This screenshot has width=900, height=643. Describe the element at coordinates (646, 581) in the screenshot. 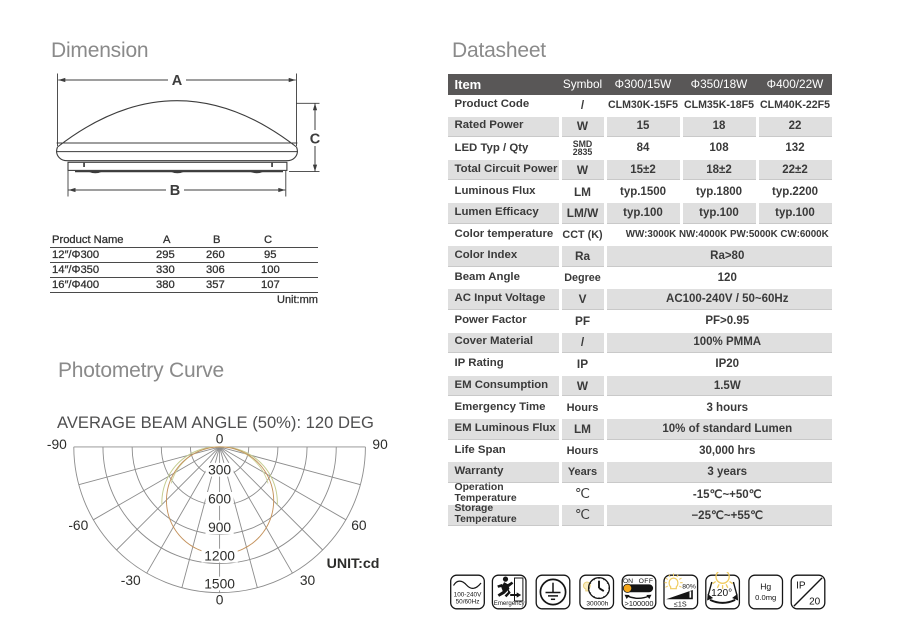

I see `svg-text: OFF` at that location.